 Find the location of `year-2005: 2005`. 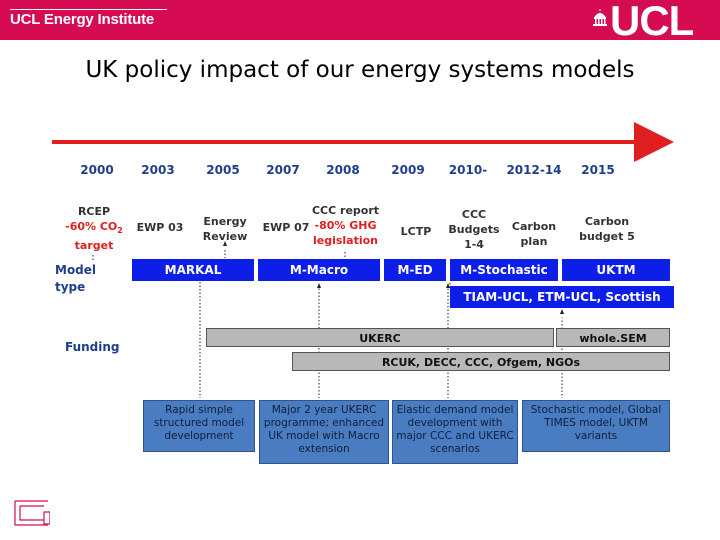

year-2005: 2005 is located at coordinates (223, 170).